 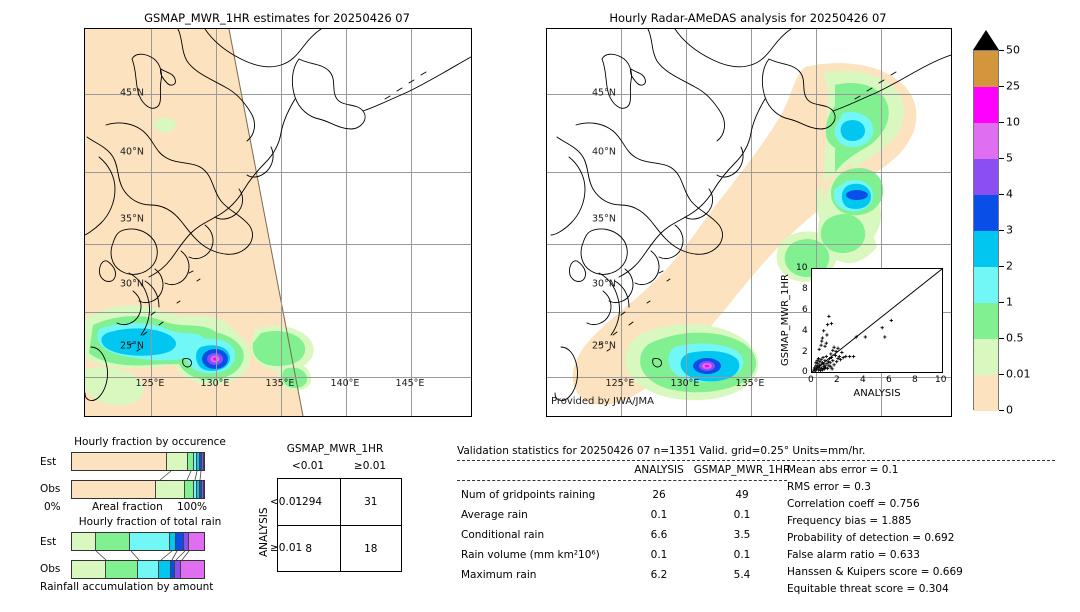 What do you see at coordinates (749, 377) in the screenshot?
I see `gridline-lat-25-right` at bounding box center [749, 377].